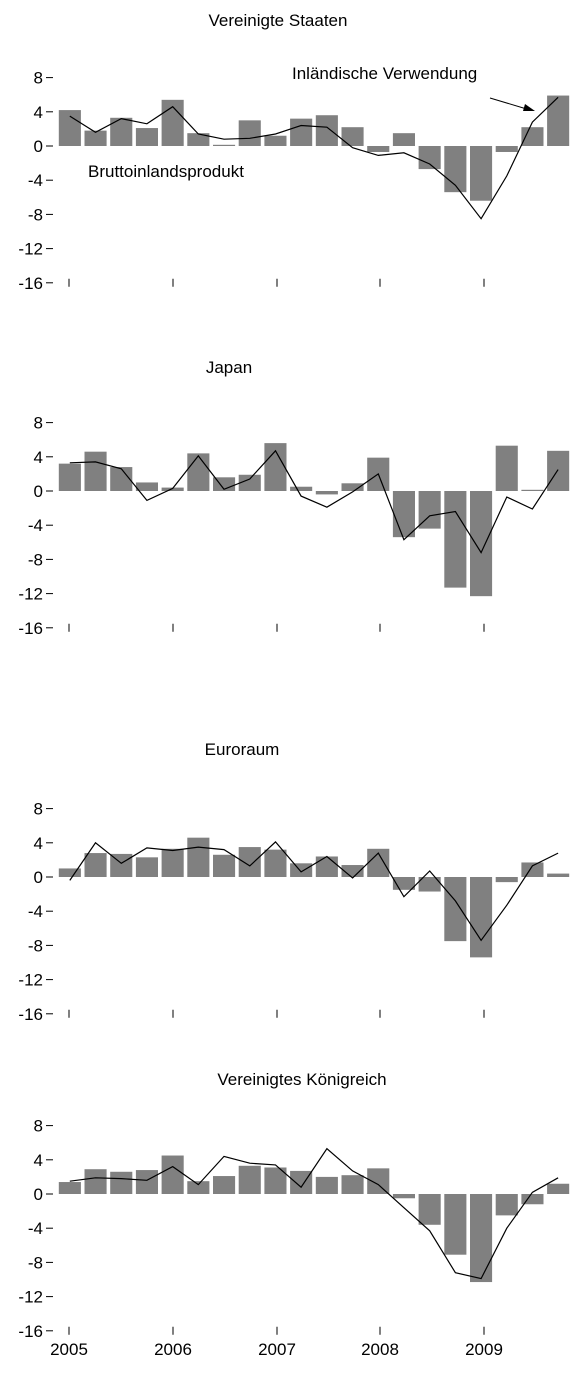  I want to click on y-tick-label: 8, so click(38, 78).